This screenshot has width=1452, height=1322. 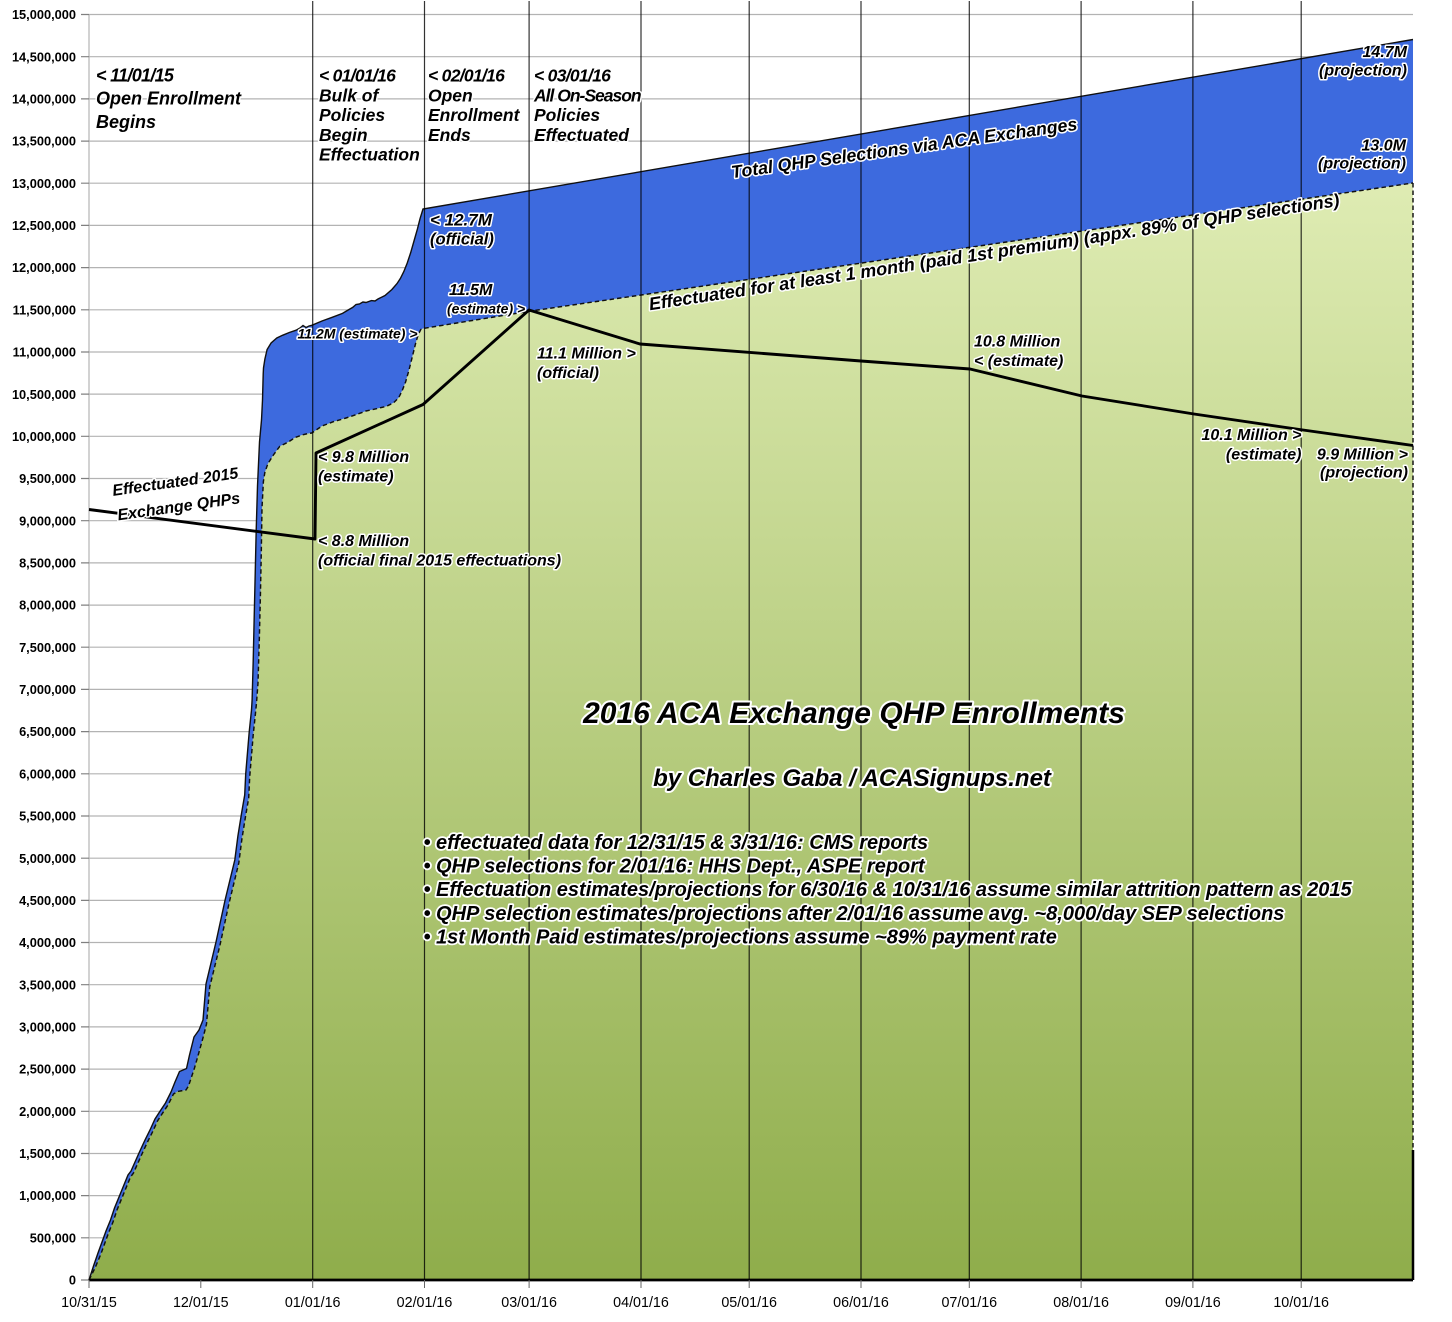 I want to click on svg-text: < (estimate), so click(x=1018, y=361).